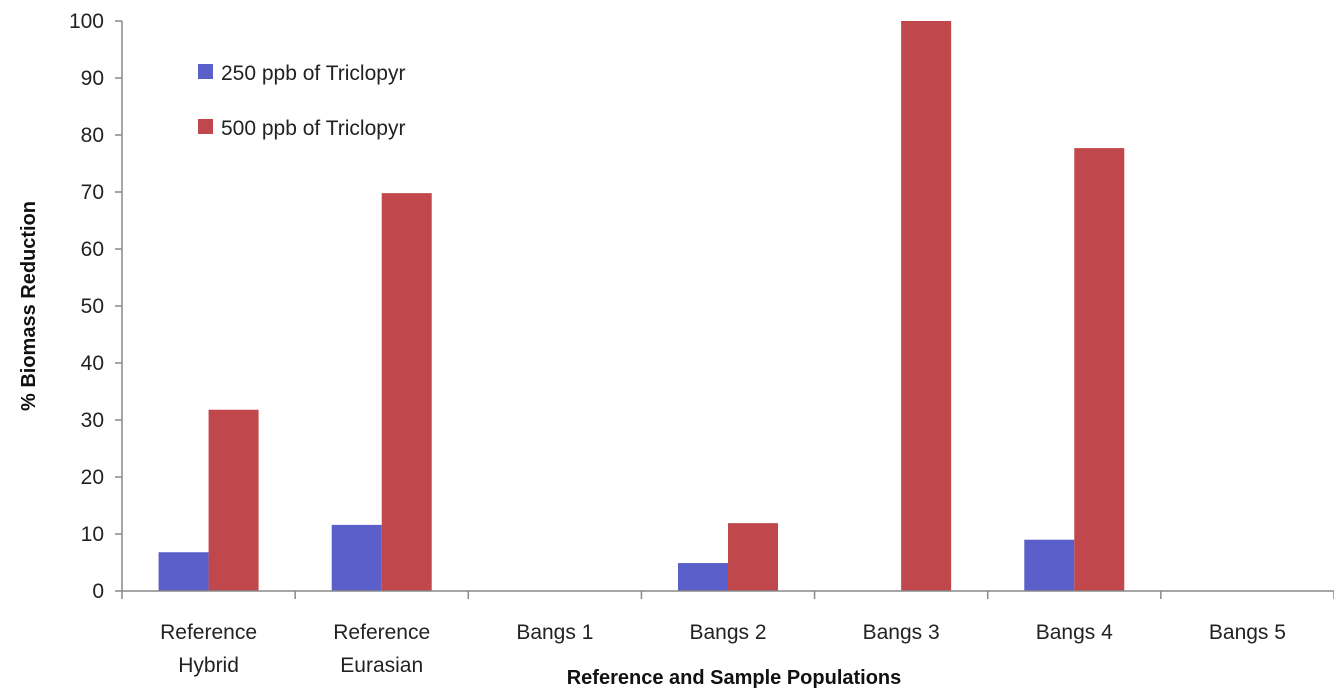 This screenshot has height=695, width=1334. Describe the element at coordinates (313, 128) in the screenshot. I see `legend-label: 500 ppb of Triclopyr` at that location.